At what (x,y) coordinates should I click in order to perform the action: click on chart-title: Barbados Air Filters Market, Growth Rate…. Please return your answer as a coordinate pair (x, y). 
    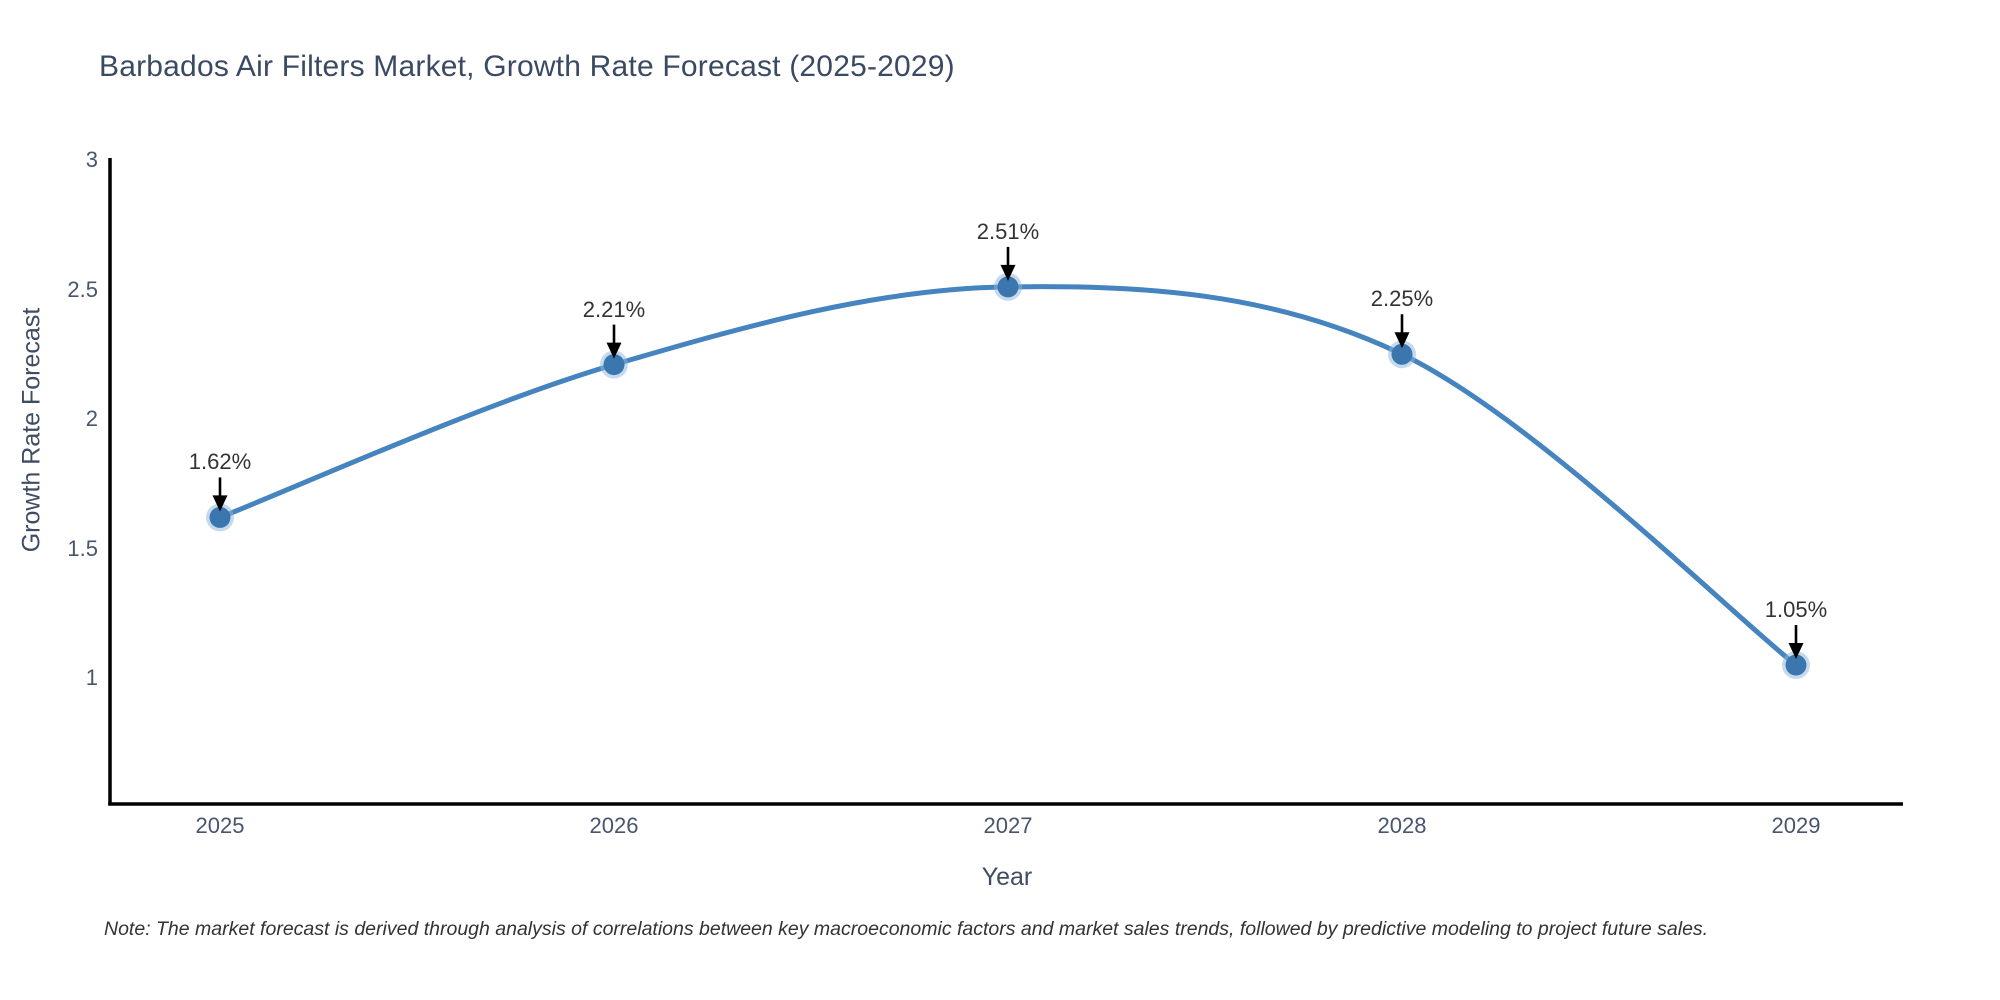
    Looking at the image, I should click on (527, 66).